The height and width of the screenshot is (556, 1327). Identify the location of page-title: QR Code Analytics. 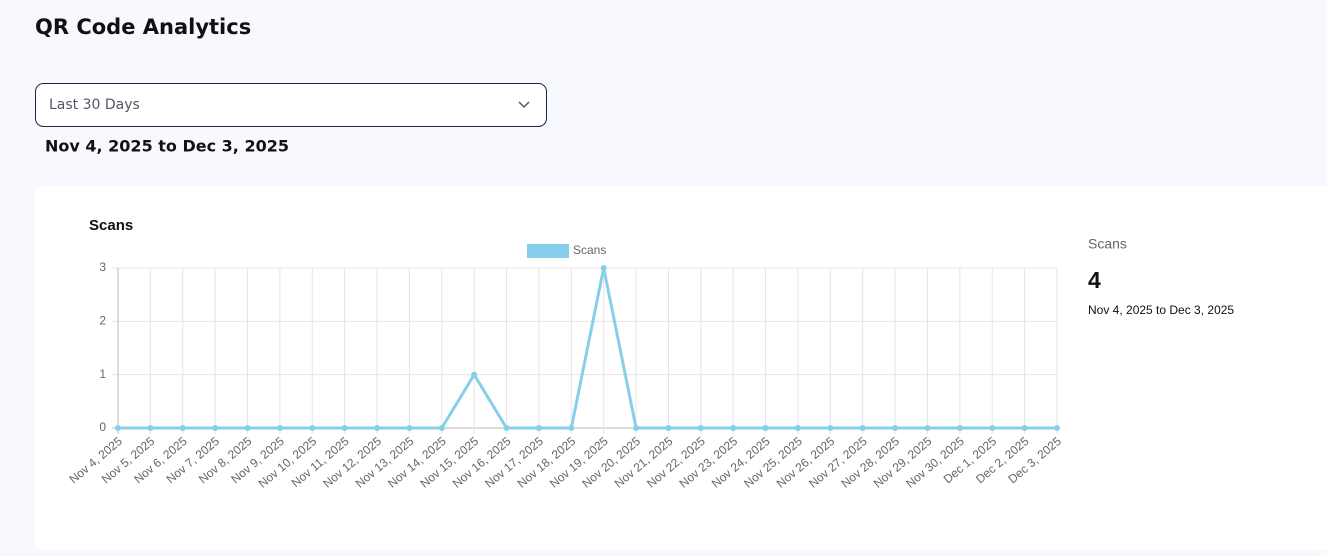
(143, 27).